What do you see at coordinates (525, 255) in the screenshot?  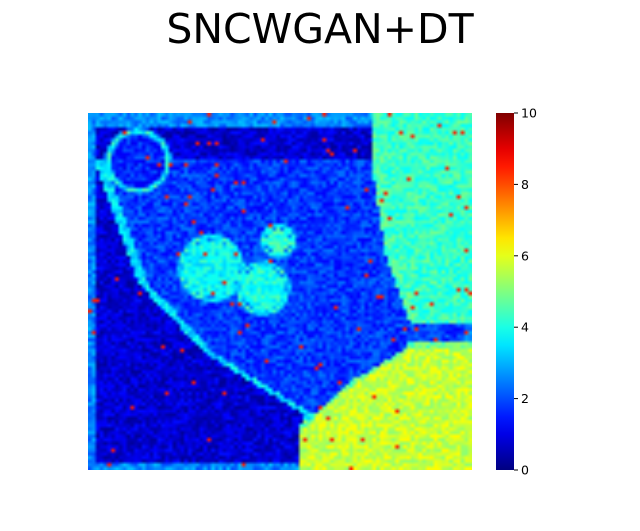 I see `colorbar-tick-label: 6` at bounding box center [525, 255].